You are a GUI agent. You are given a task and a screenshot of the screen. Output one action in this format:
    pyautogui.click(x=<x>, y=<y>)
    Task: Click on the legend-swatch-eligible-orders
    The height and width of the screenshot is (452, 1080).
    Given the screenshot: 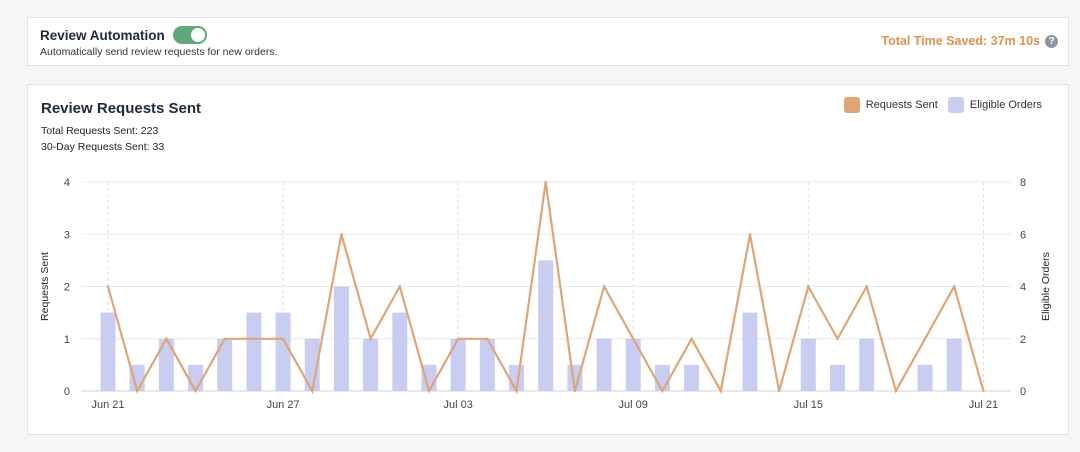 What is the action you would take?
    pyautogui.click(x=955, y=105)
    